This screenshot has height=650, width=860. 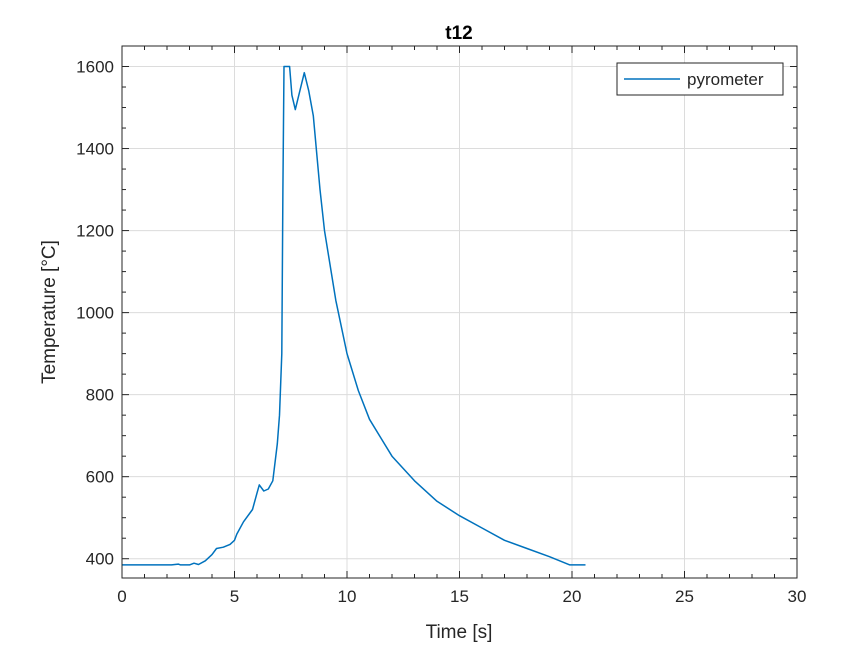 What do you see at coordinates (100, 477) in the screenshot?
I see `y-tick-label: 600` at bounding box center [100, 477].